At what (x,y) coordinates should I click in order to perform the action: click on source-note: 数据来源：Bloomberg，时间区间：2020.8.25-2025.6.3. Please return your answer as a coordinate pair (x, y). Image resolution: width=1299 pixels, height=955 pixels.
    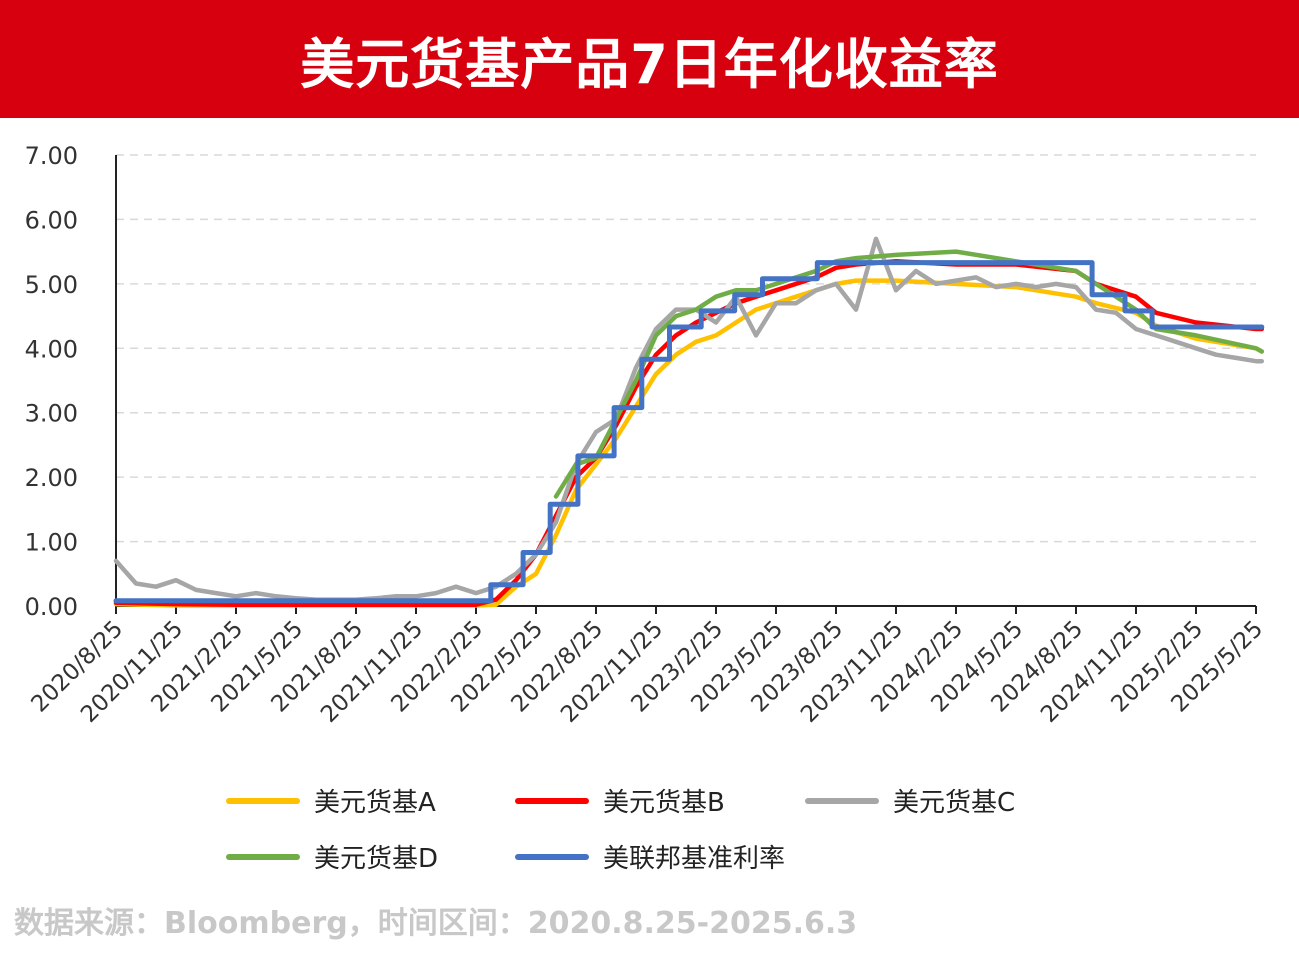
    Looking at the image, I should click on (436, 923).